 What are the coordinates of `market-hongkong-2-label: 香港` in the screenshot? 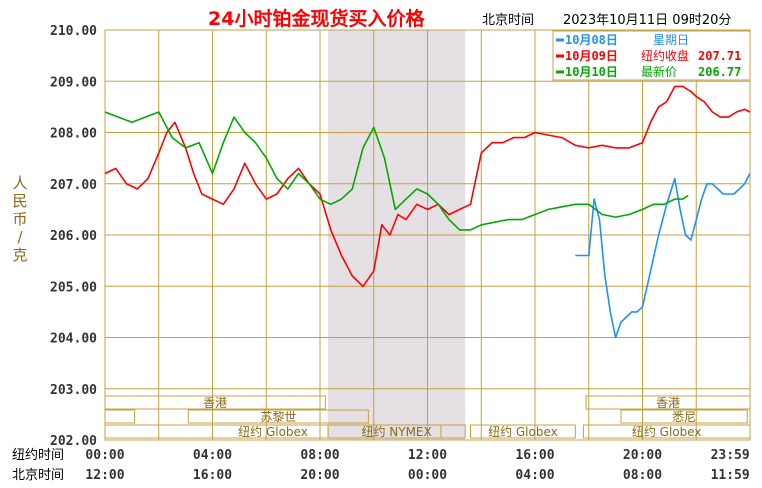 It's located at (668, 403).